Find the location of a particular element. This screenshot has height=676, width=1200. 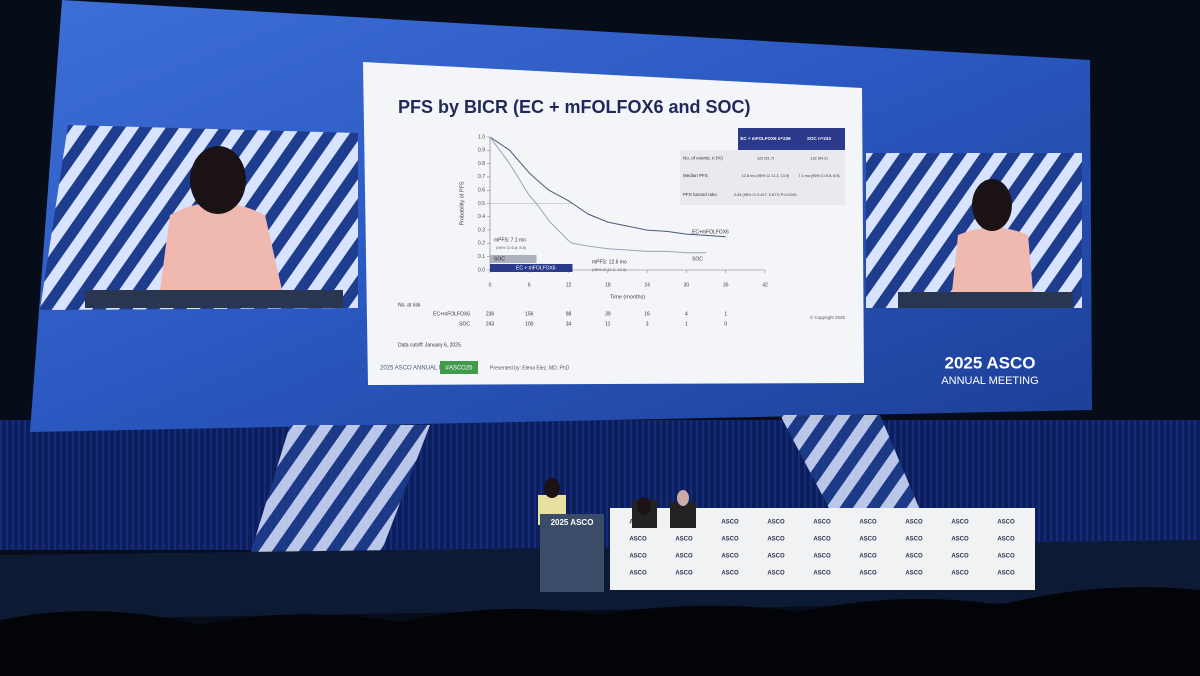

at-risk-row-name: SOC is located at coordinates (464, 324).